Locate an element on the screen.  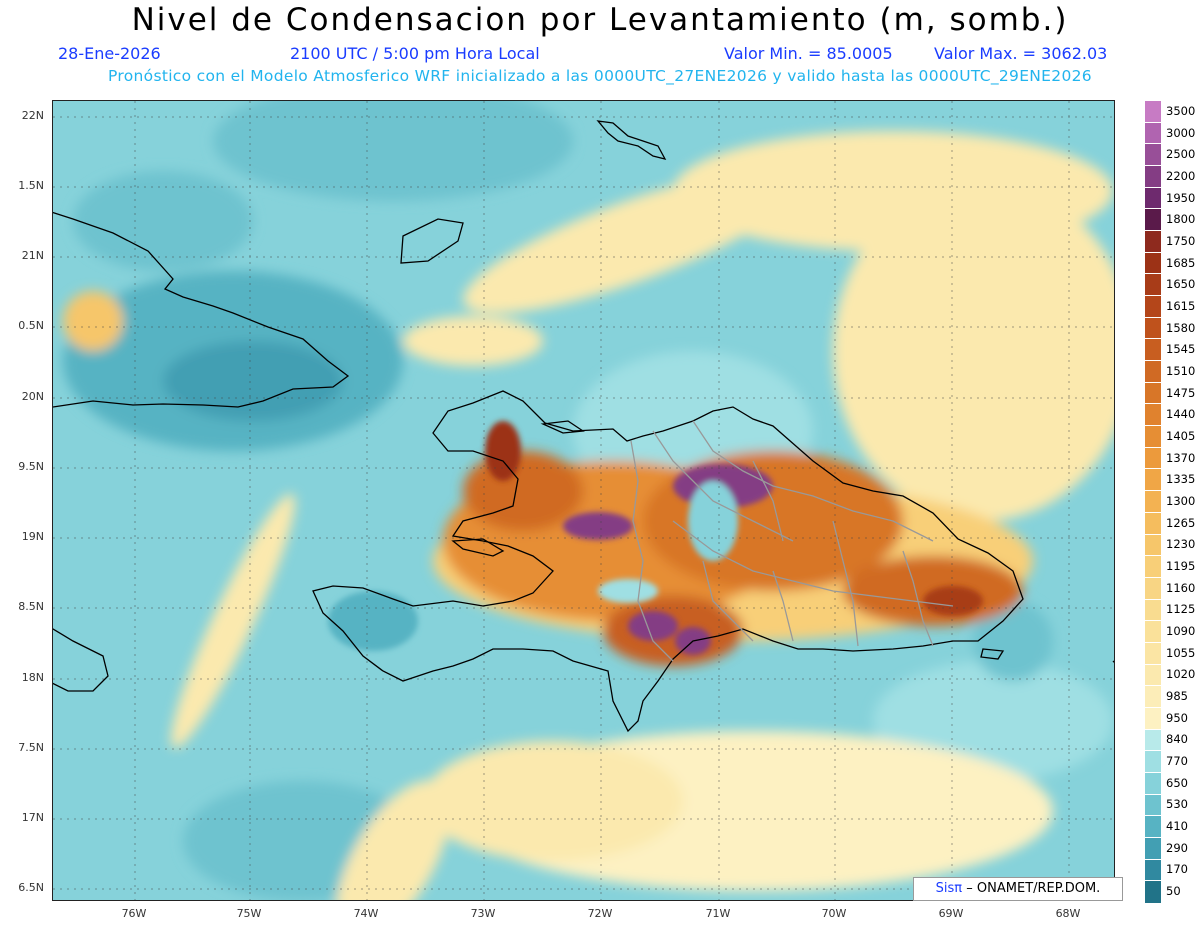
jamaica-coast is located at coordinates (81, 660).